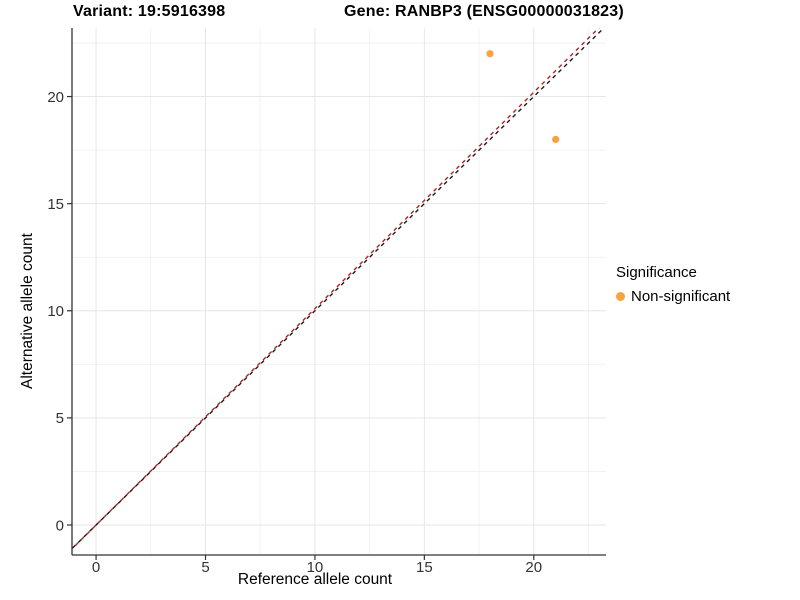 The image size is (800, 600). I want to click on x-axis-title: Reference allele count, so click(315, 579).